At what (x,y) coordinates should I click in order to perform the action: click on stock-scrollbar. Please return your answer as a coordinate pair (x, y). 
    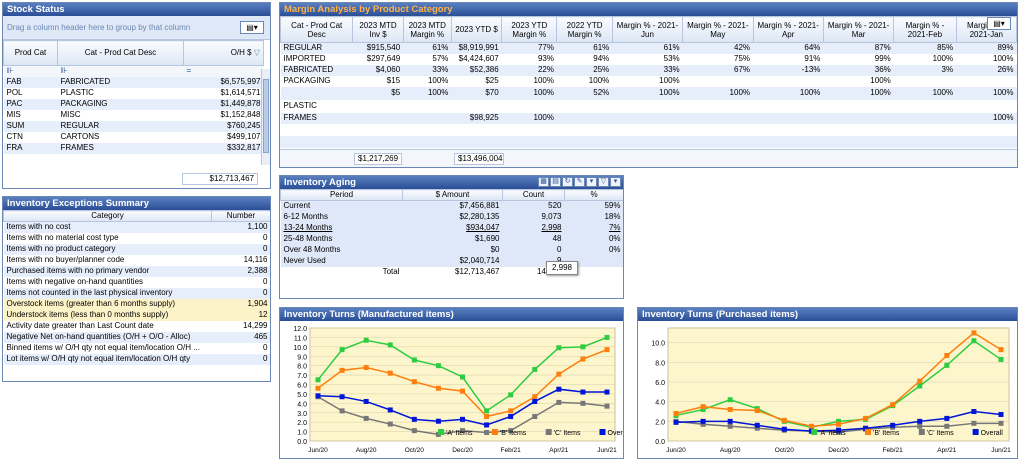
    Looking at the image, I should click on (265, 117).